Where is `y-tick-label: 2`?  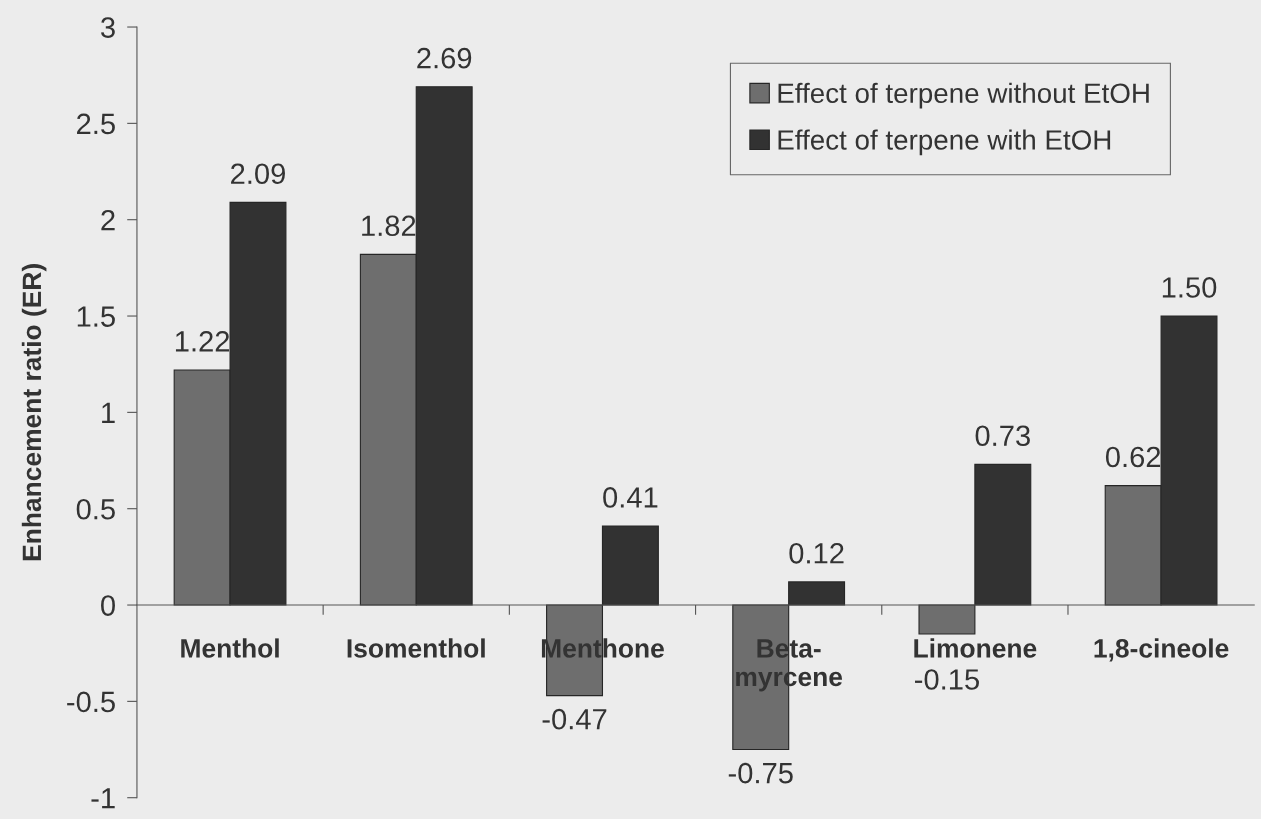 y-tick-label: 2 is located at coordinates (108, 220).